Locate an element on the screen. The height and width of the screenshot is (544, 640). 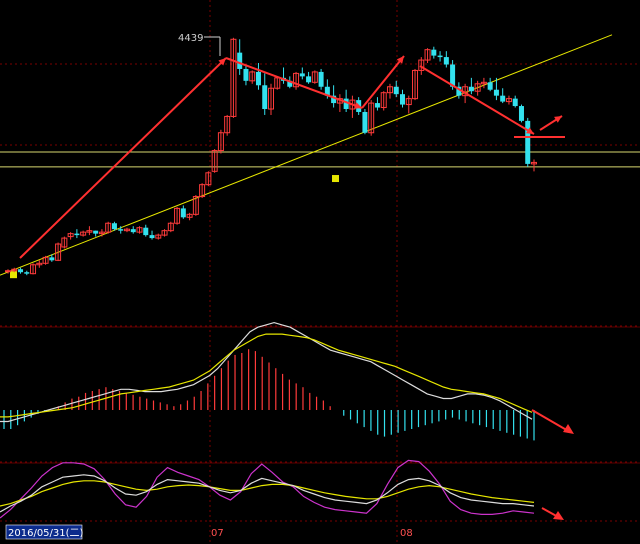
month-label-08: 08 is located at coordinates (406, 533).